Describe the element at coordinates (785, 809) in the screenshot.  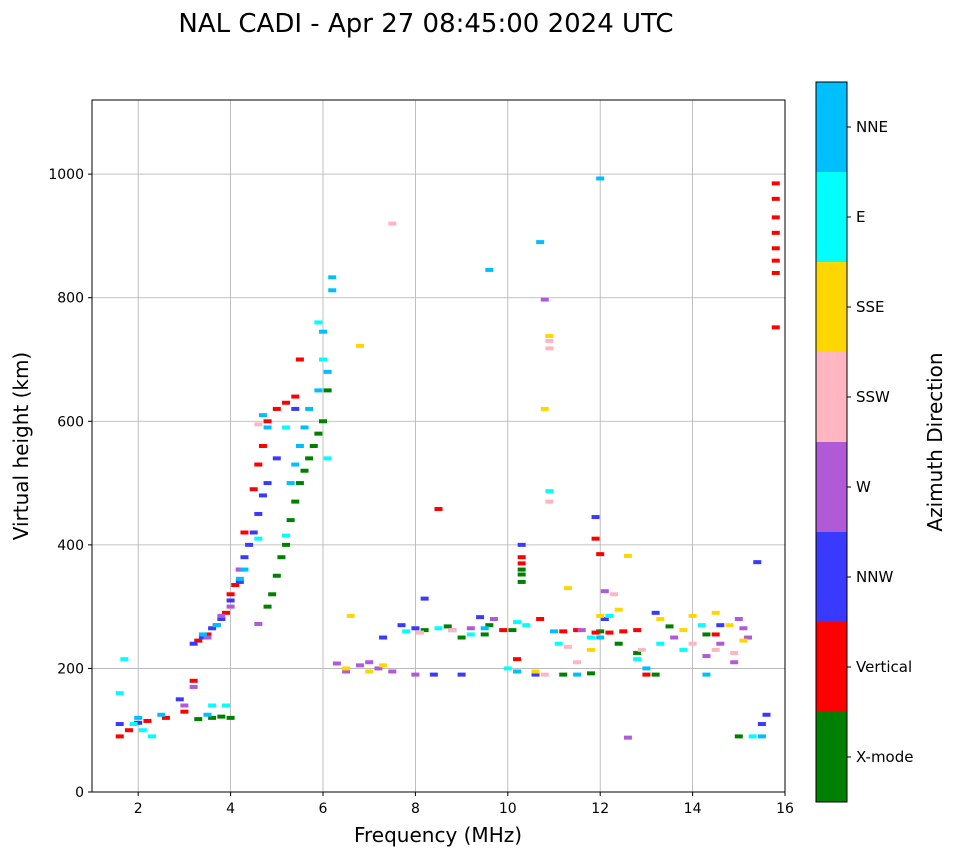
I see `x-tick-label: 16` at that location.